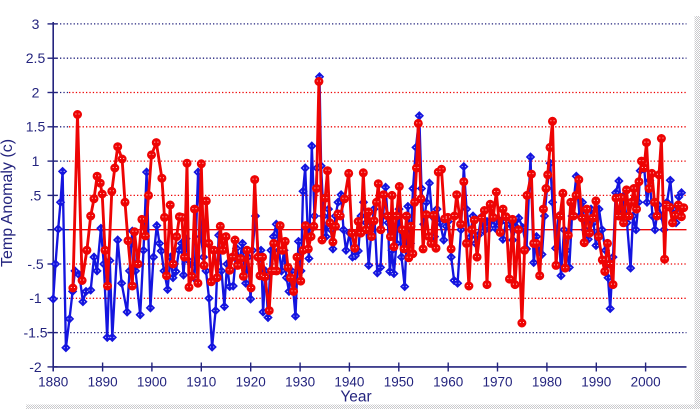 The height and width of the screenshot is (409, 700). Describe the element at coordinates (355, 397) in the screenshot. I see `svg-text: Year` at that location.